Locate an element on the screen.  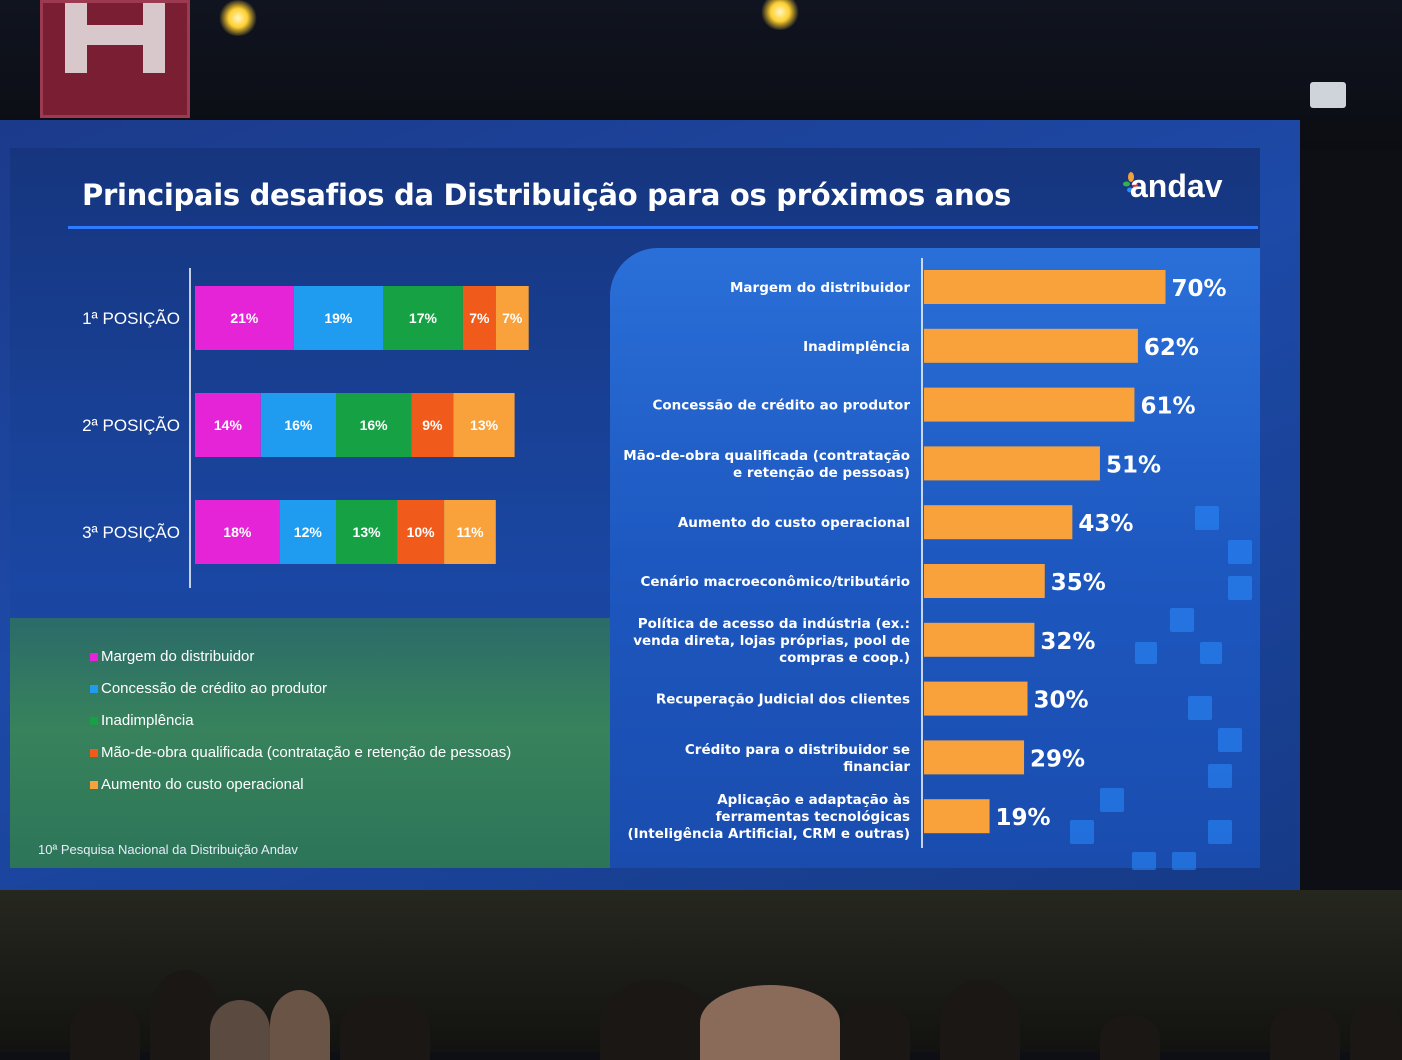
category-label-line: ferramentas tecnológicas is located at coordinates (813, 817).